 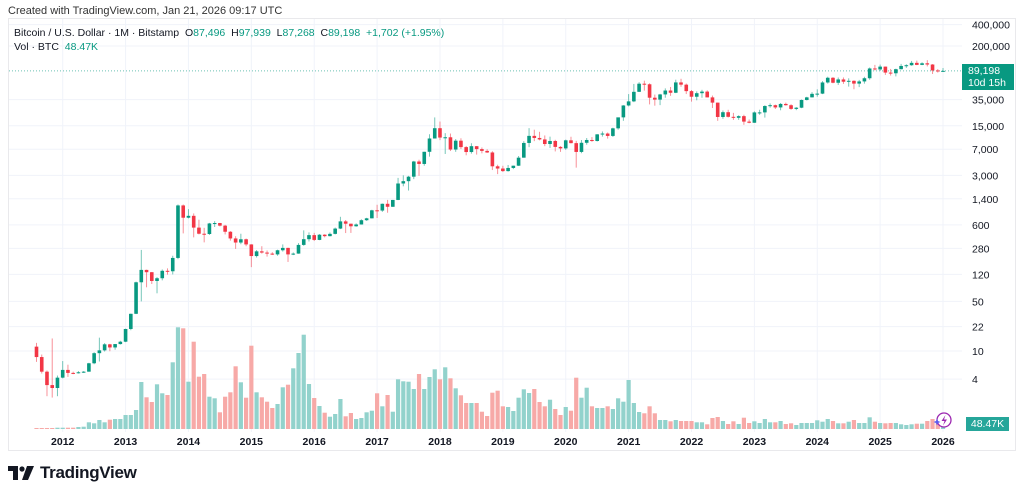 What do you see at coordinates (629, 442) in the screenshot?
I see `x-tick-label: 2021` at bounding box center [629, 442].